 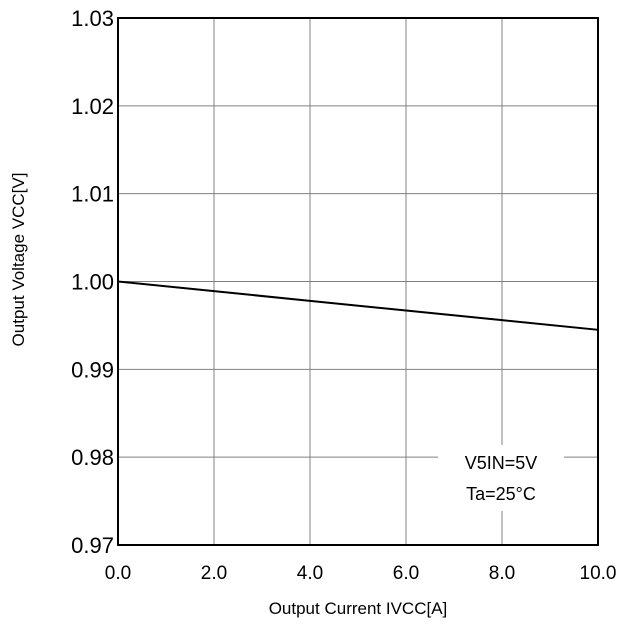 I want to click on y-tick-label: 1.02, so click(x=92, y=106).